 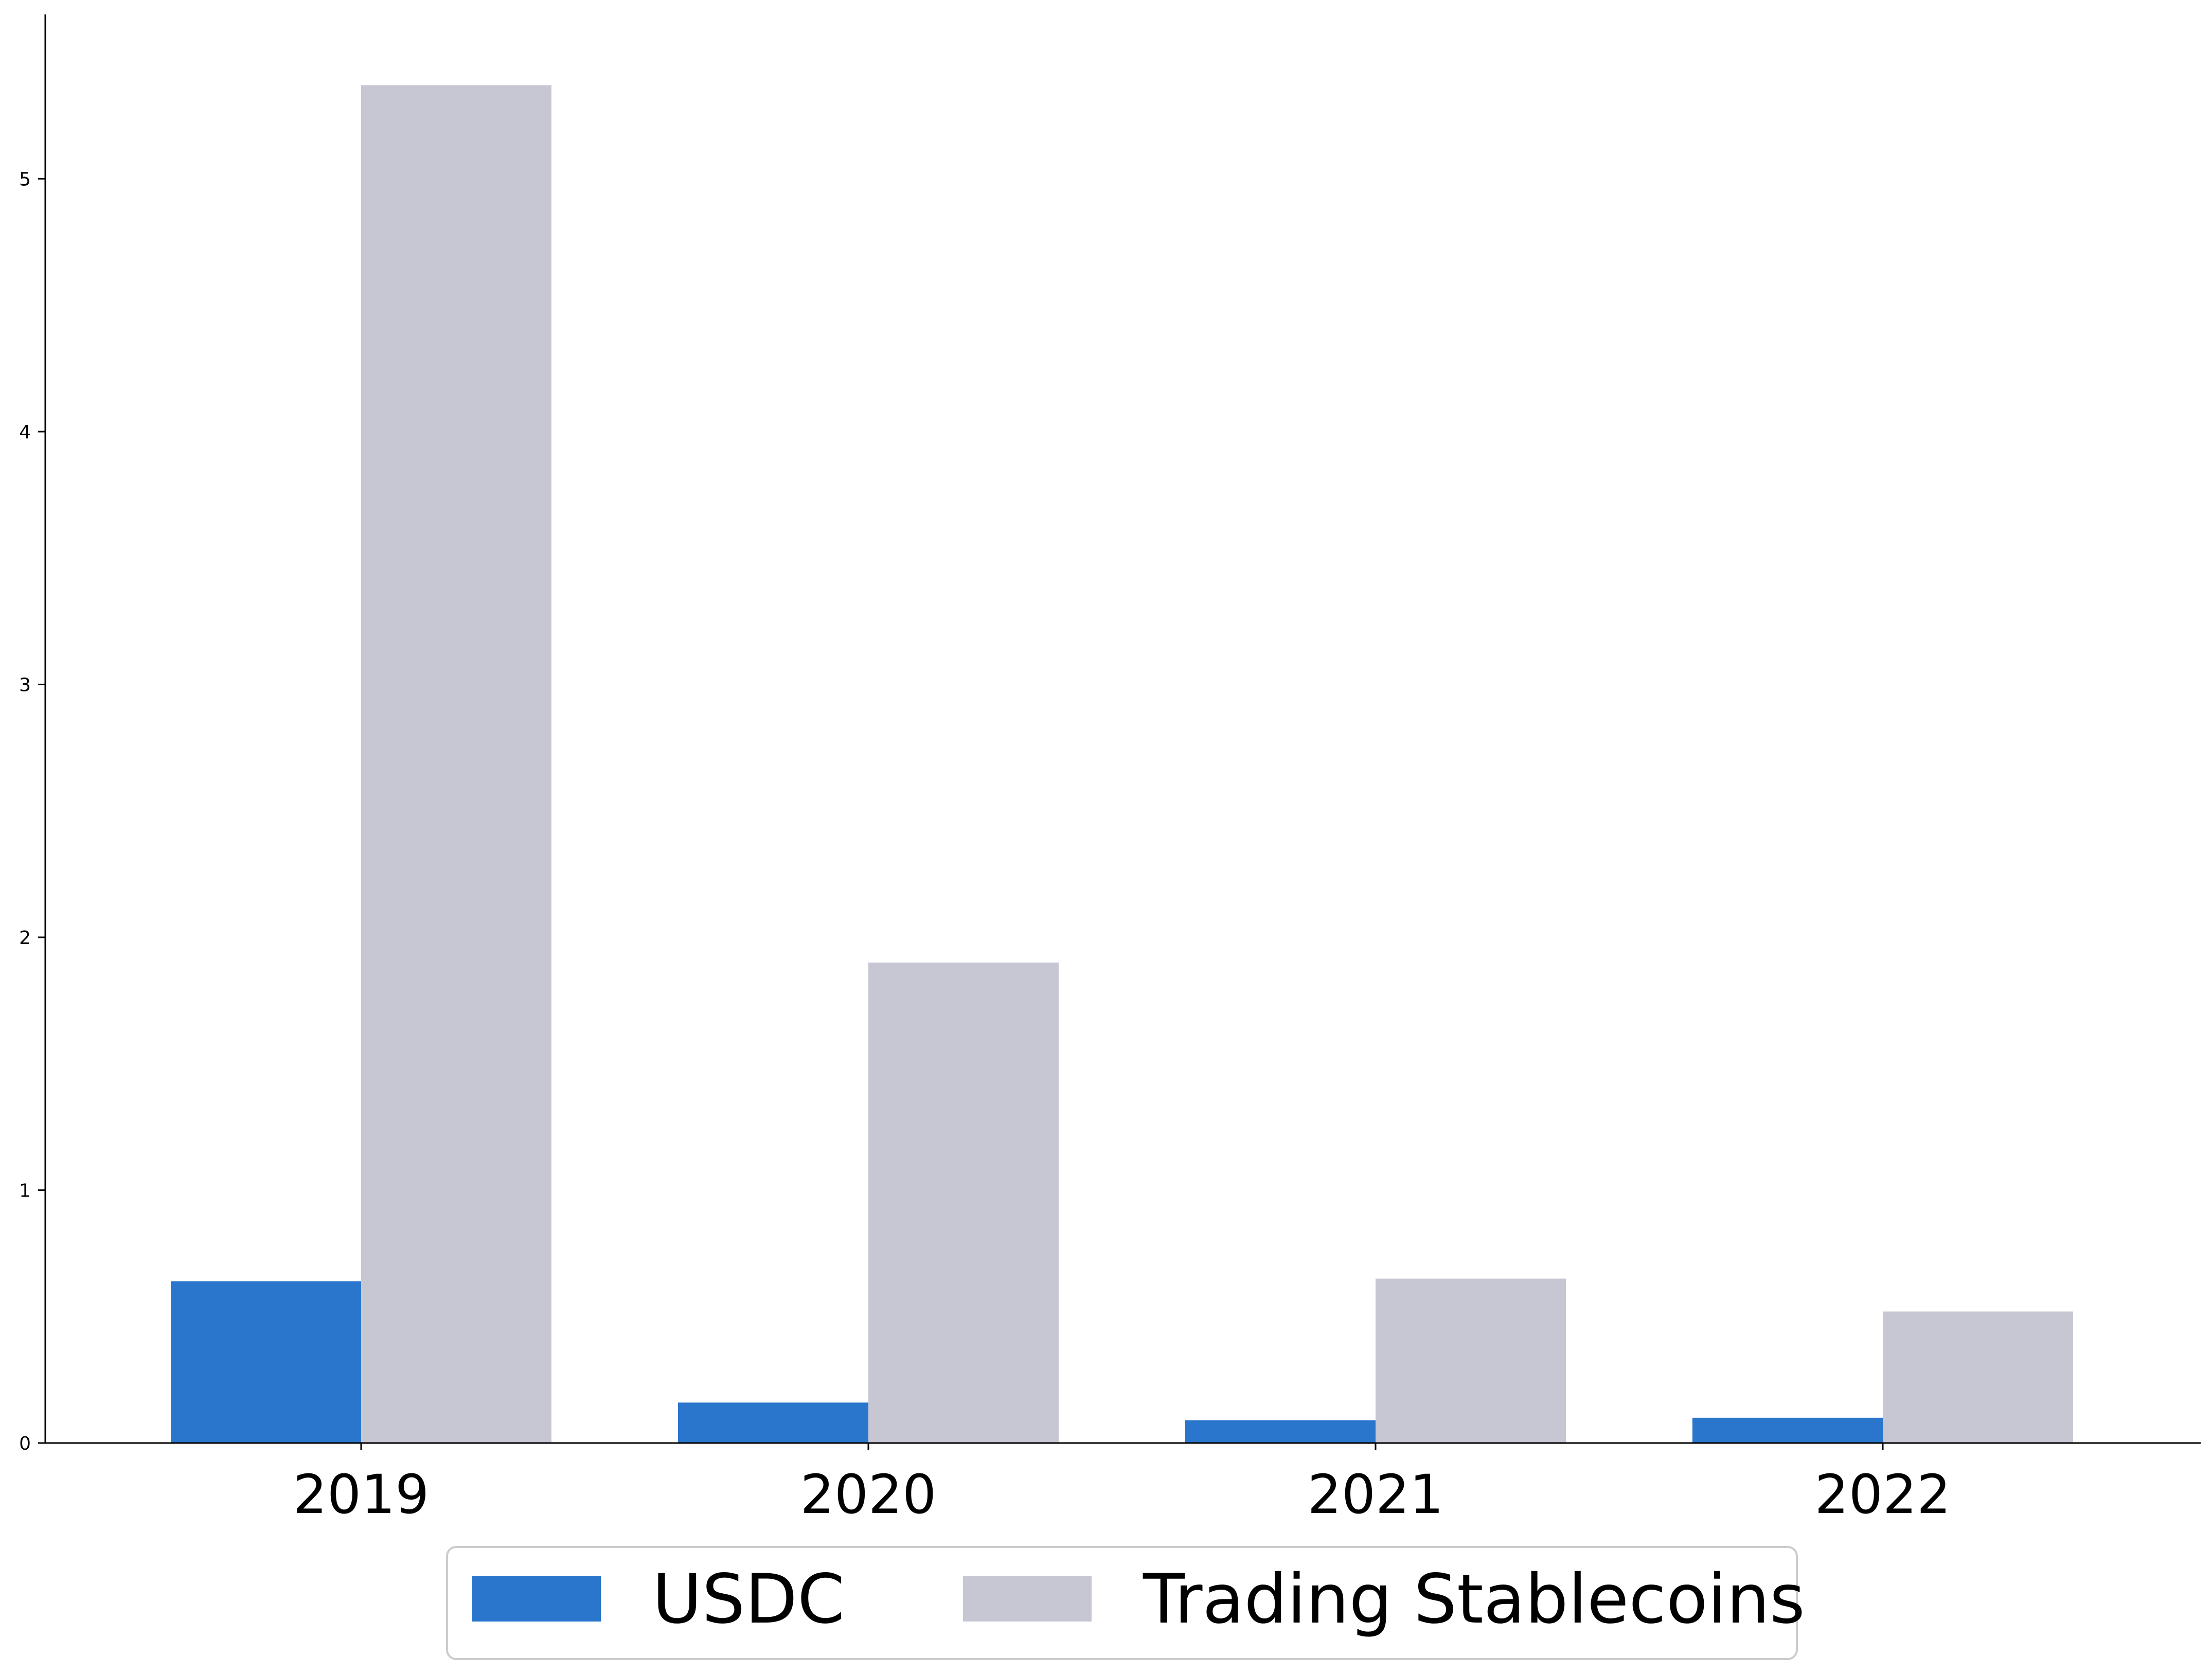 What do you see at coordinates (1787, 1430) in the screenshot?
I see `bar-usdc-2022` at bounding box center [1787, 1430].